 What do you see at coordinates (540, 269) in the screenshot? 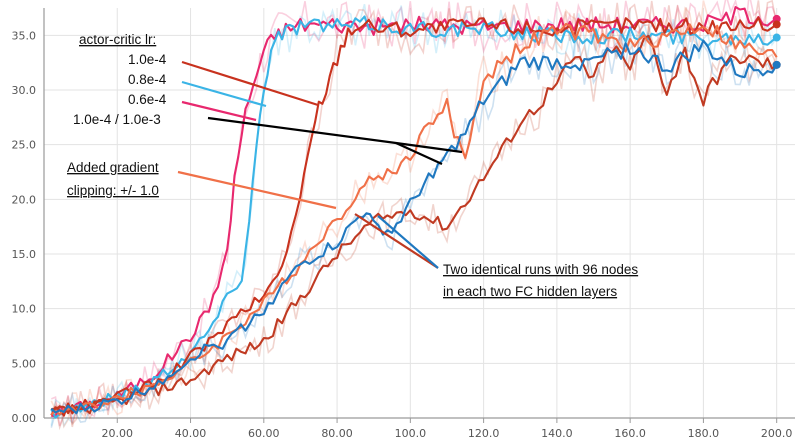
I see `identical-runs-line1: Two identical runs with 96 nodes` at bounding box center [540, 269].